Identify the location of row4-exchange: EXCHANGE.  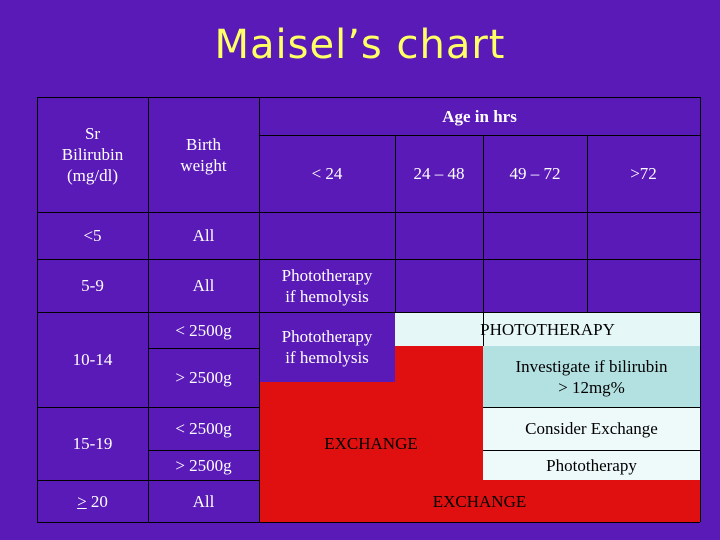
(371, 443).